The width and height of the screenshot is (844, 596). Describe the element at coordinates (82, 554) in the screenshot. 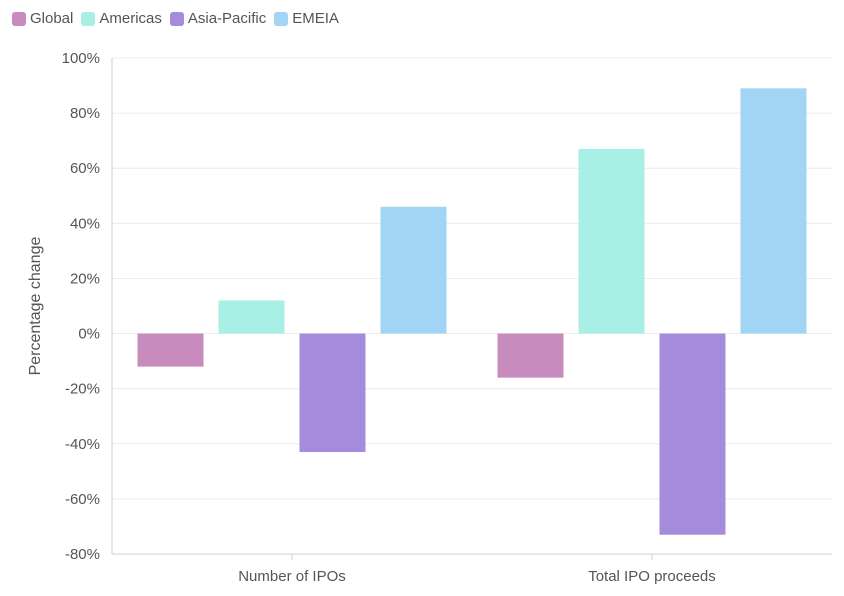

I see `y-tick-label: -80%` at that location.